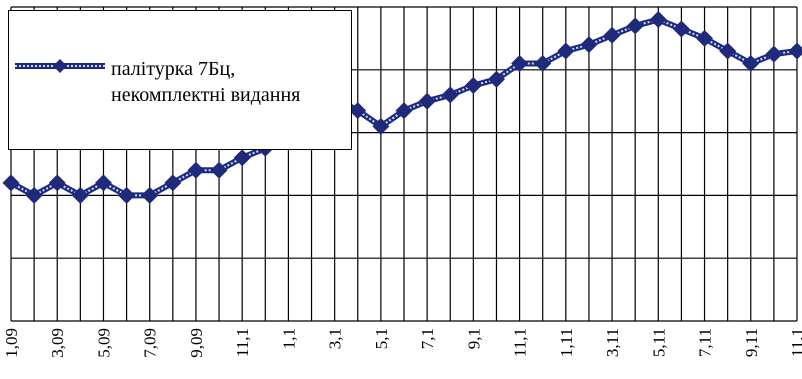 Image resolution: width=802 pixels, height=379 pixels. I want to click on x-tick-label: 9,09, so click(196, 343).